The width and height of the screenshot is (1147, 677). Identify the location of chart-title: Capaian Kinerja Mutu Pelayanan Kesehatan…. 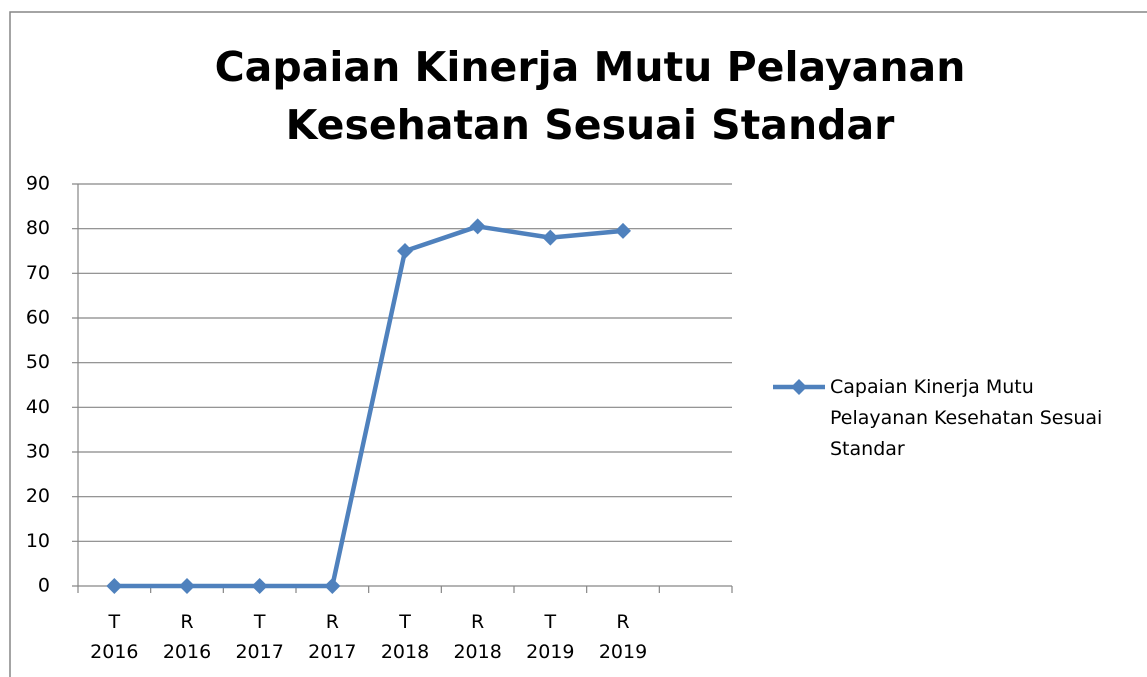
(590, 96).